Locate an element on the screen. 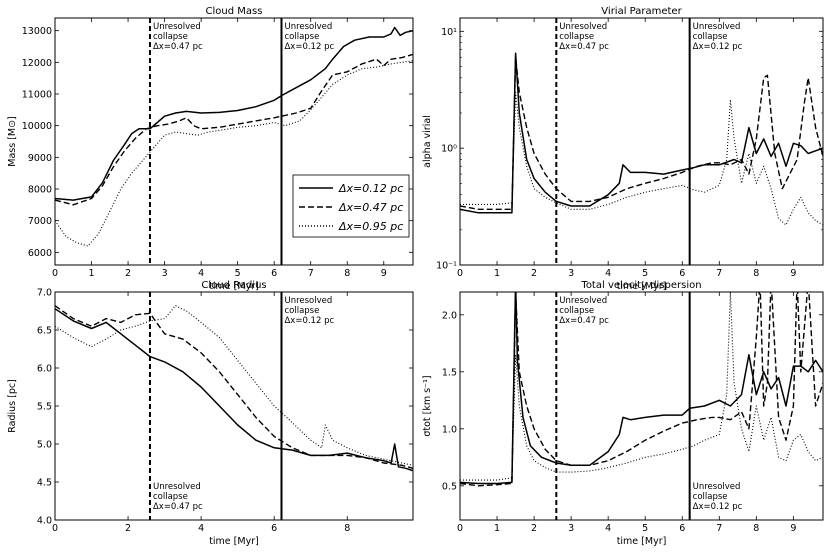  legend-entry: Δx=0.12 pc is located at coordinates (370, 188).